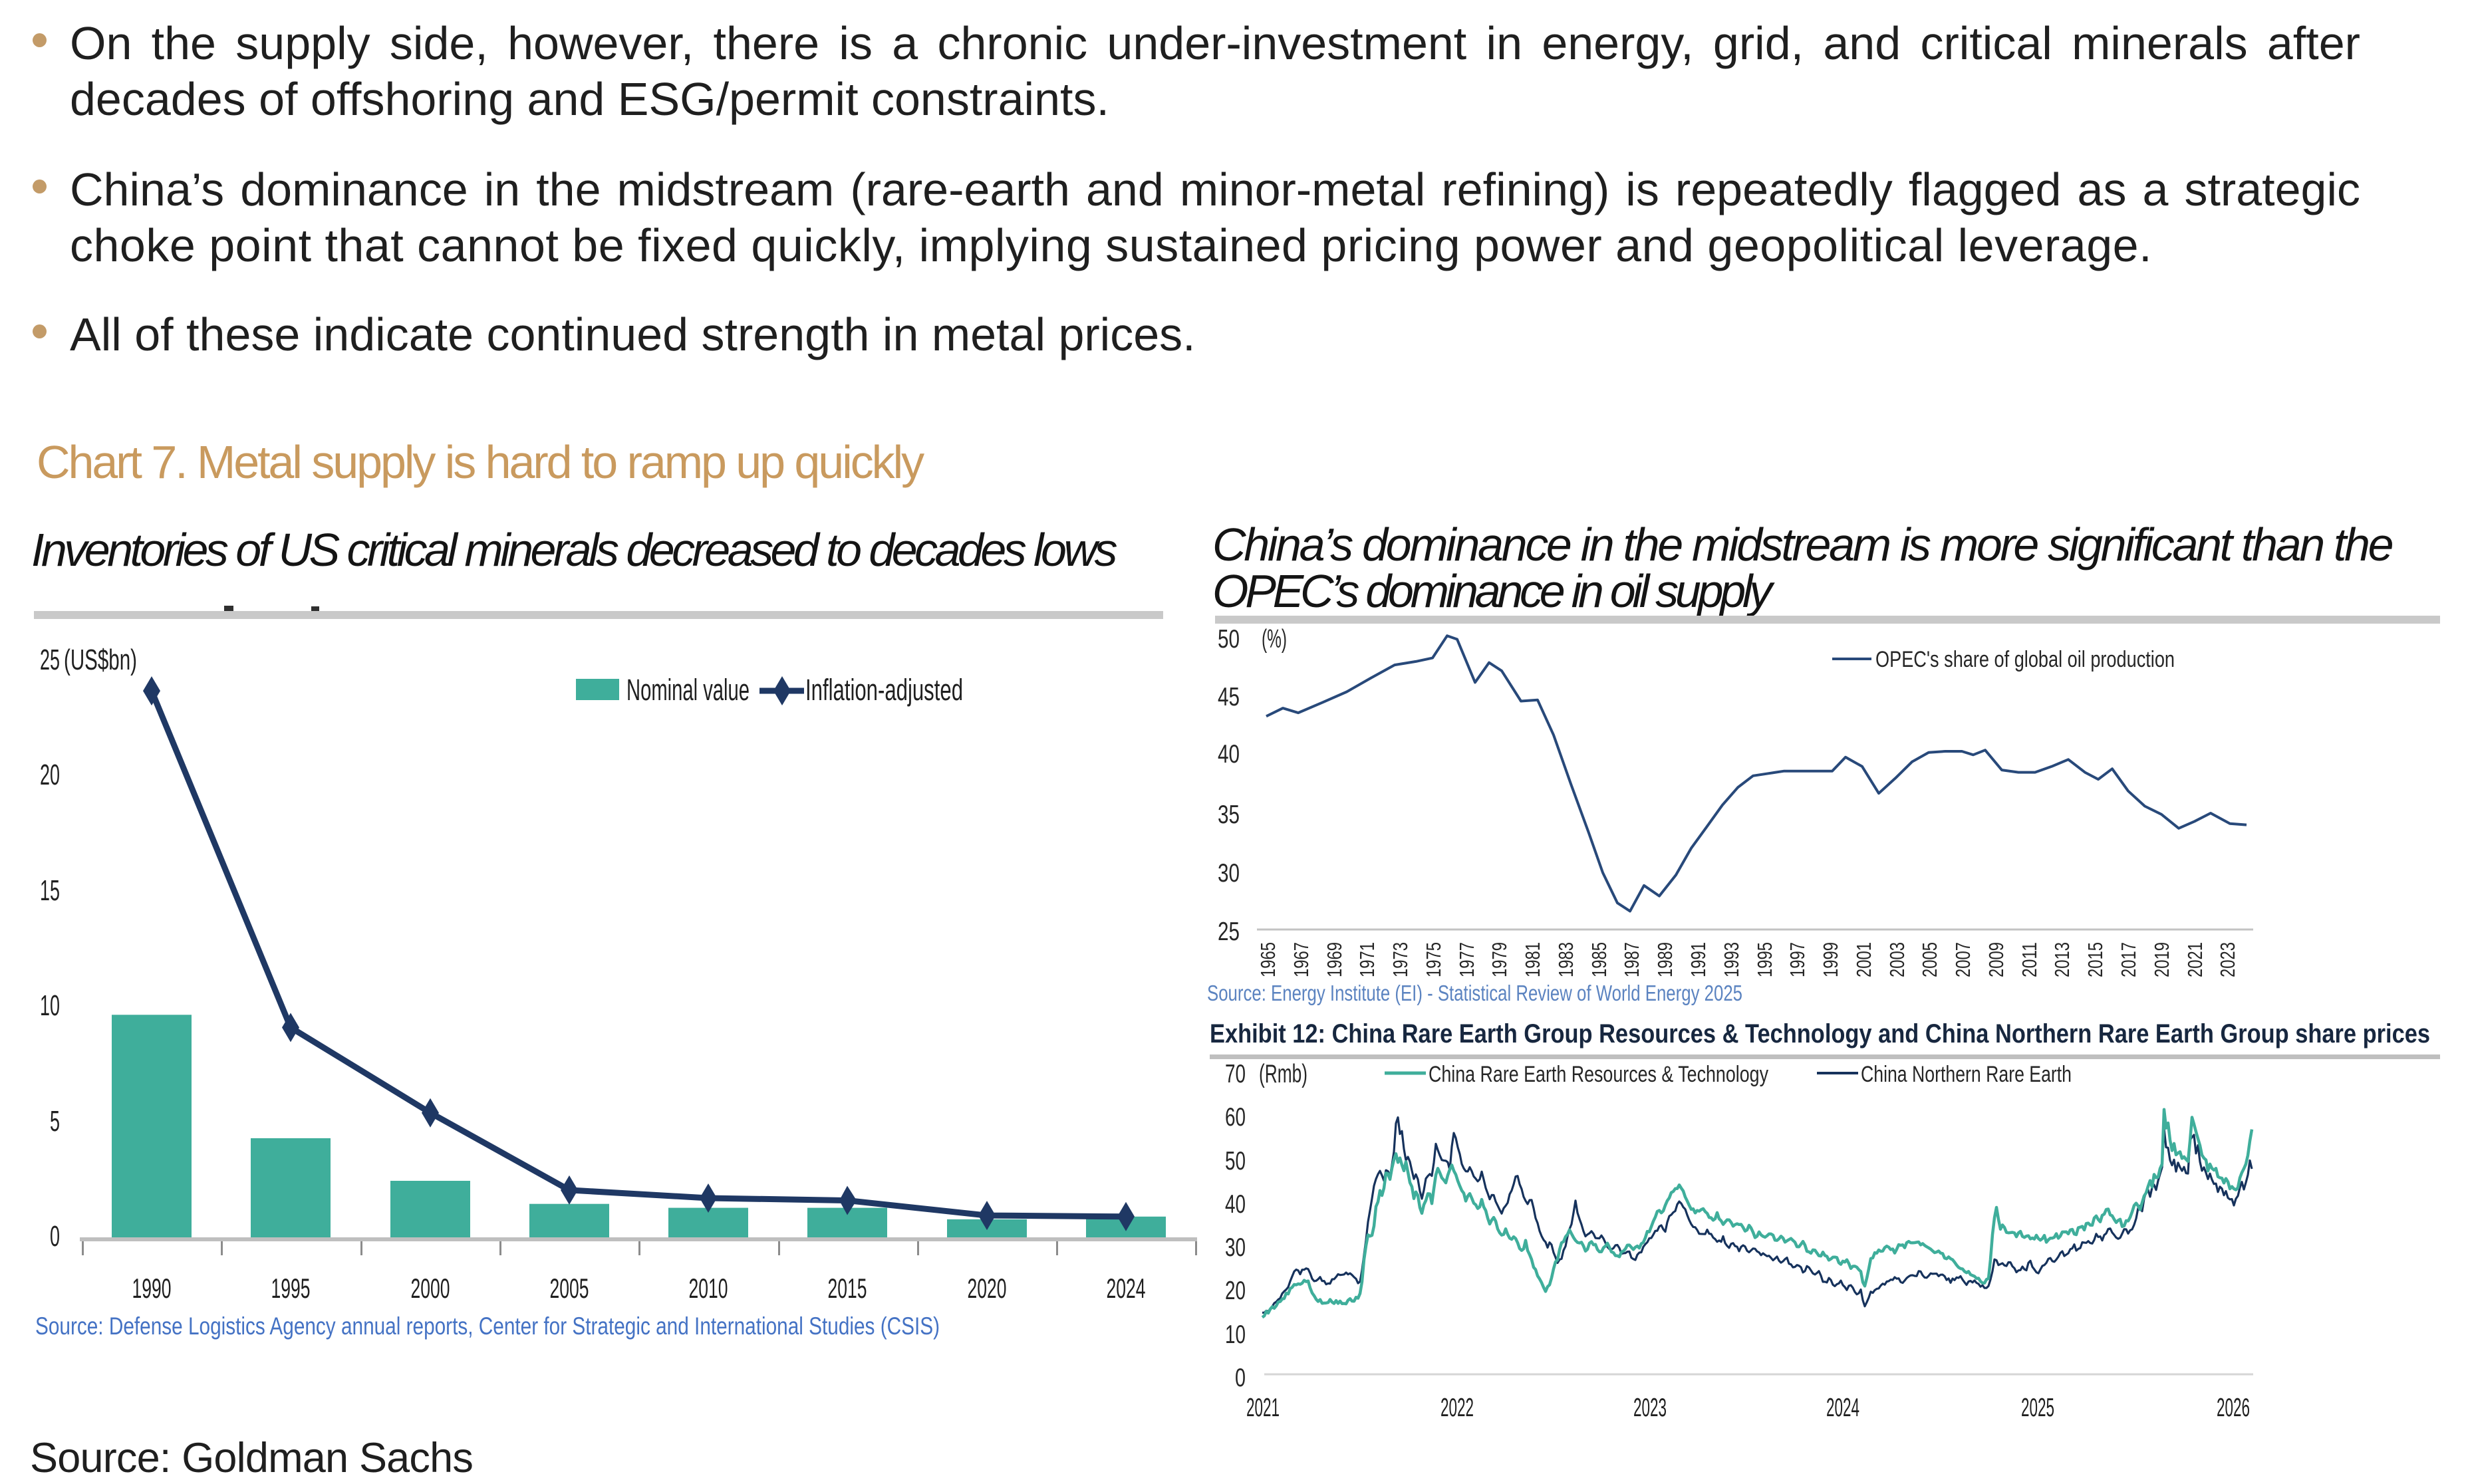 The height and width of the screenshot is (1484, 2466). Describe the element at coordinates (2128, 959) in the screenshot. I see `svg-text: 2017` at that location.